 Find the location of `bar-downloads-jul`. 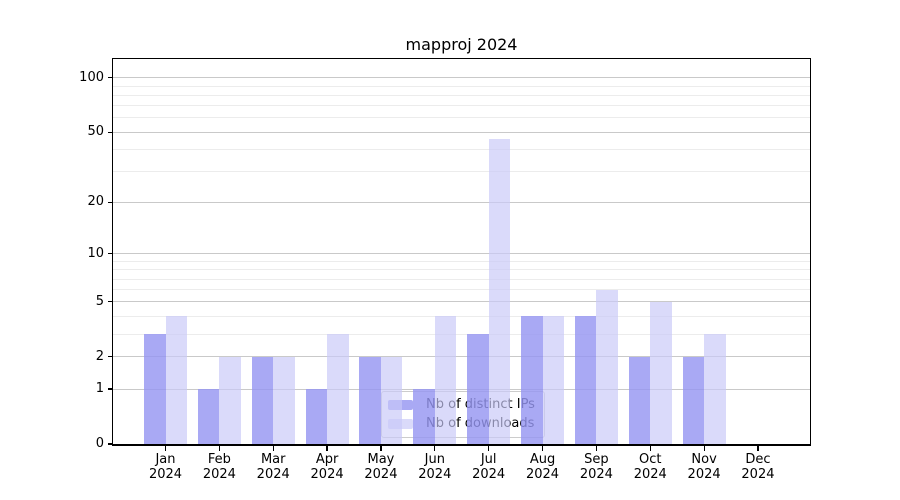

bar-downloads-jul is located at coordinates (499, 291).